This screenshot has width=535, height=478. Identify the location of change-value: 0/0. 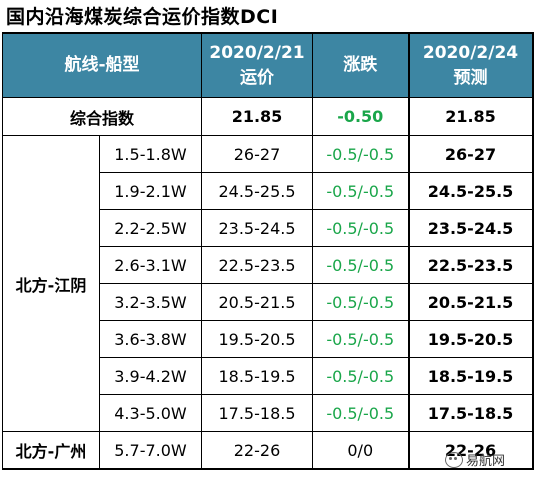
(360, 450).